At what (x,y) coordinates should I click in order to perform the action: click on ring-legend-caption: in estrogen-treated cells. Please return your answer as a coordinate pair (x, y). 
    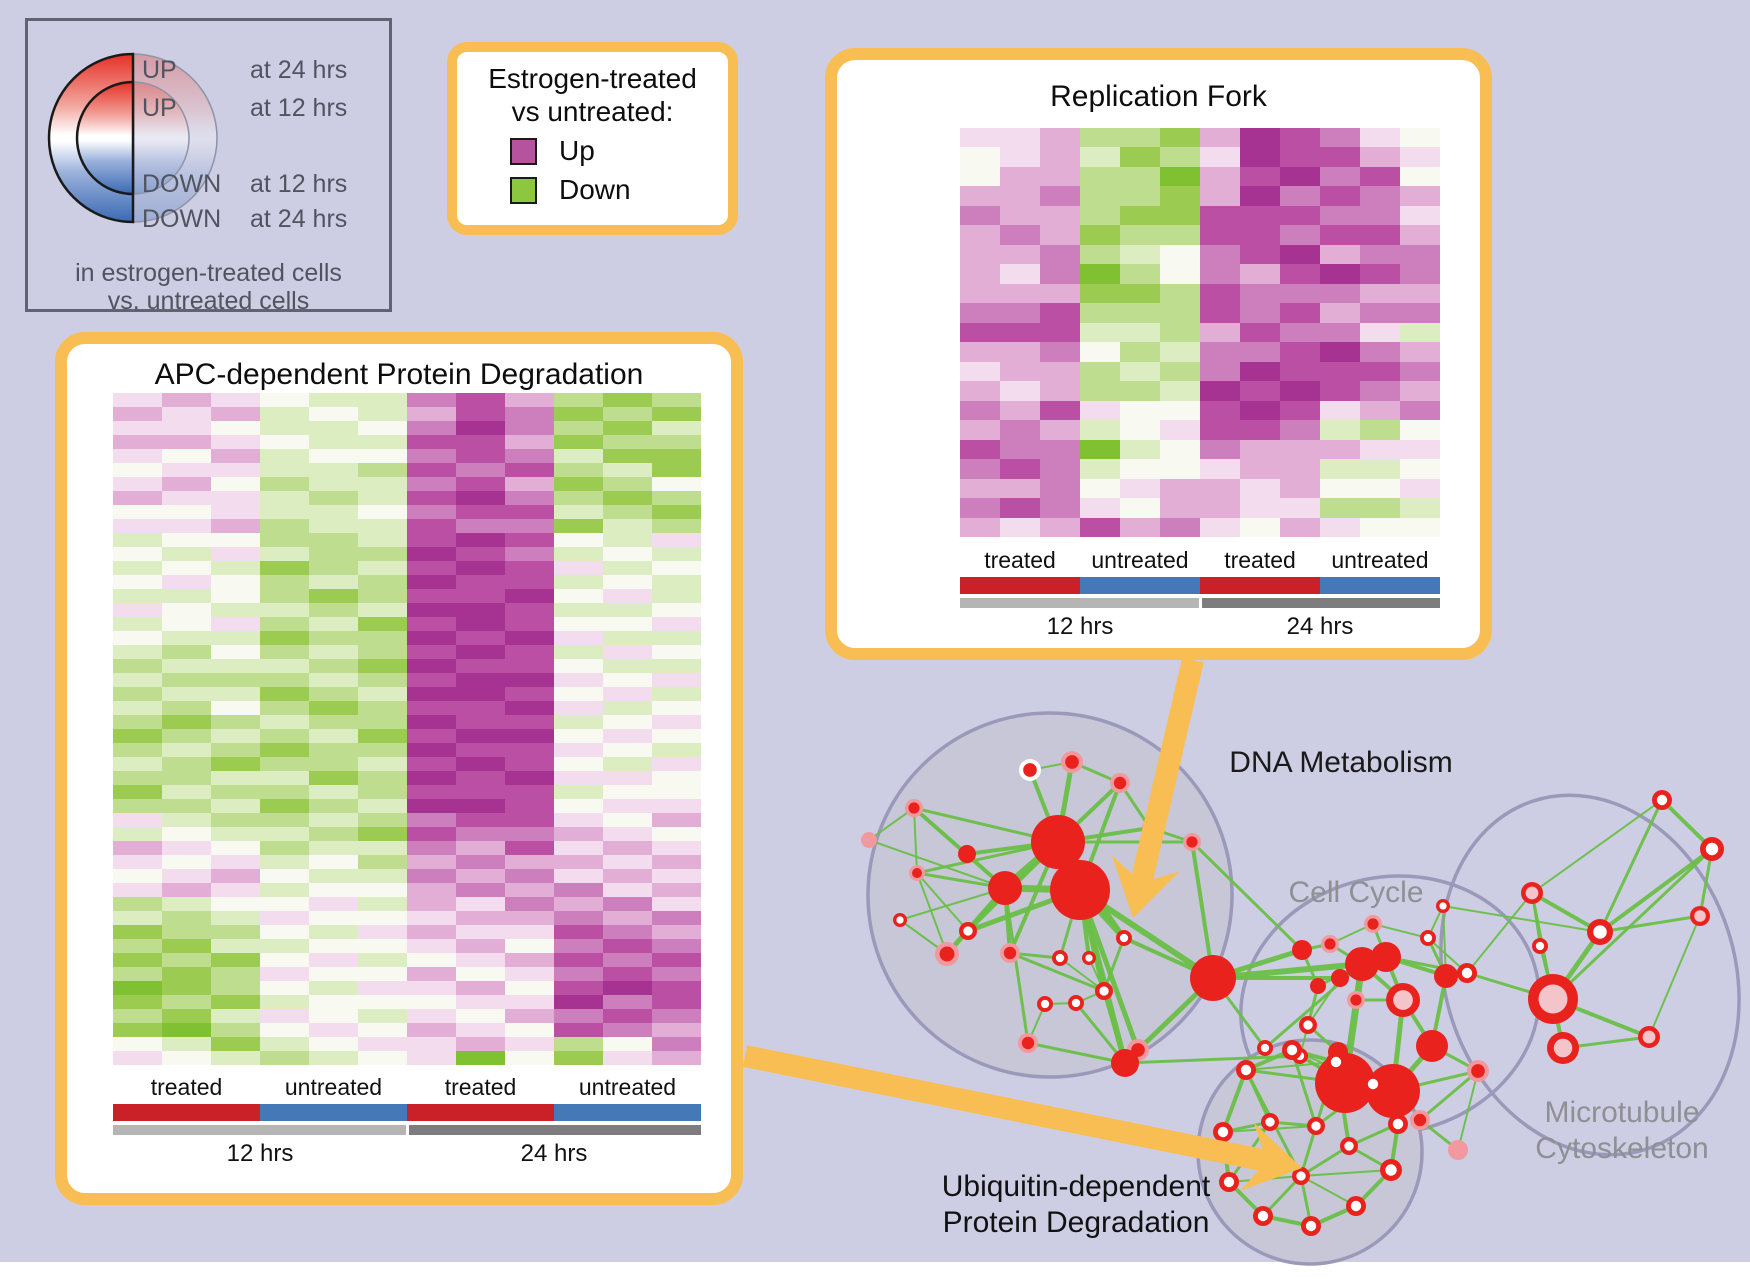
    Looking at the image, I should click on (208, 273).